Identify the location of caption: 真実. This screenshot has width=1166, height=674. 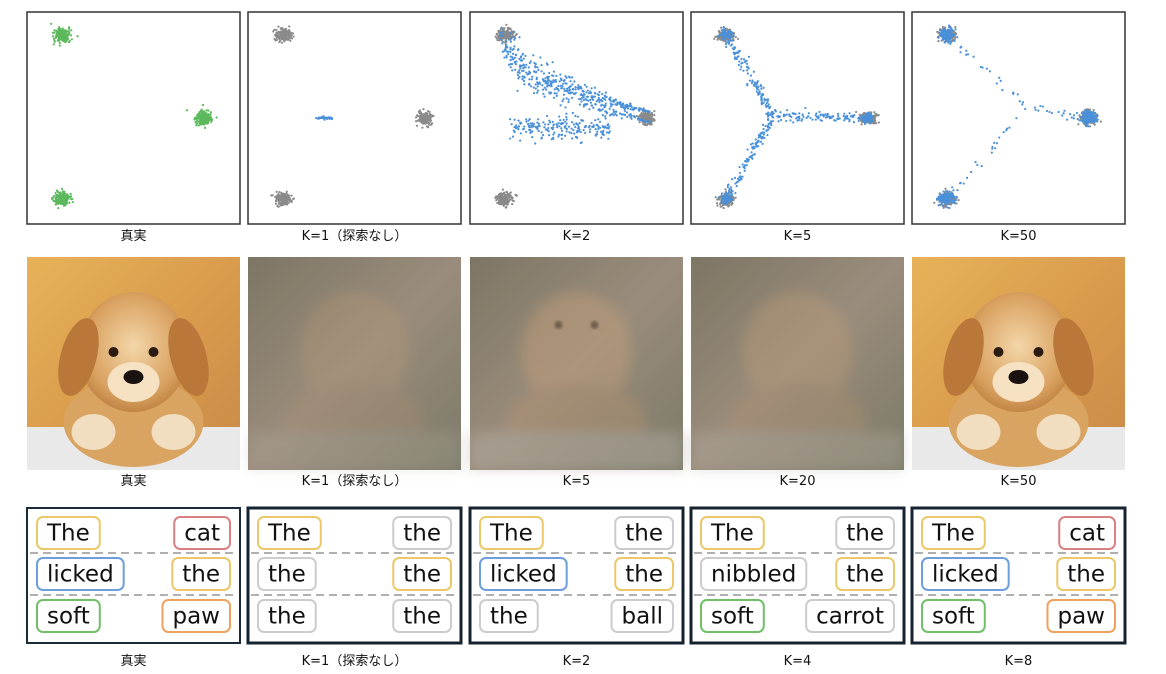
(133, 236).